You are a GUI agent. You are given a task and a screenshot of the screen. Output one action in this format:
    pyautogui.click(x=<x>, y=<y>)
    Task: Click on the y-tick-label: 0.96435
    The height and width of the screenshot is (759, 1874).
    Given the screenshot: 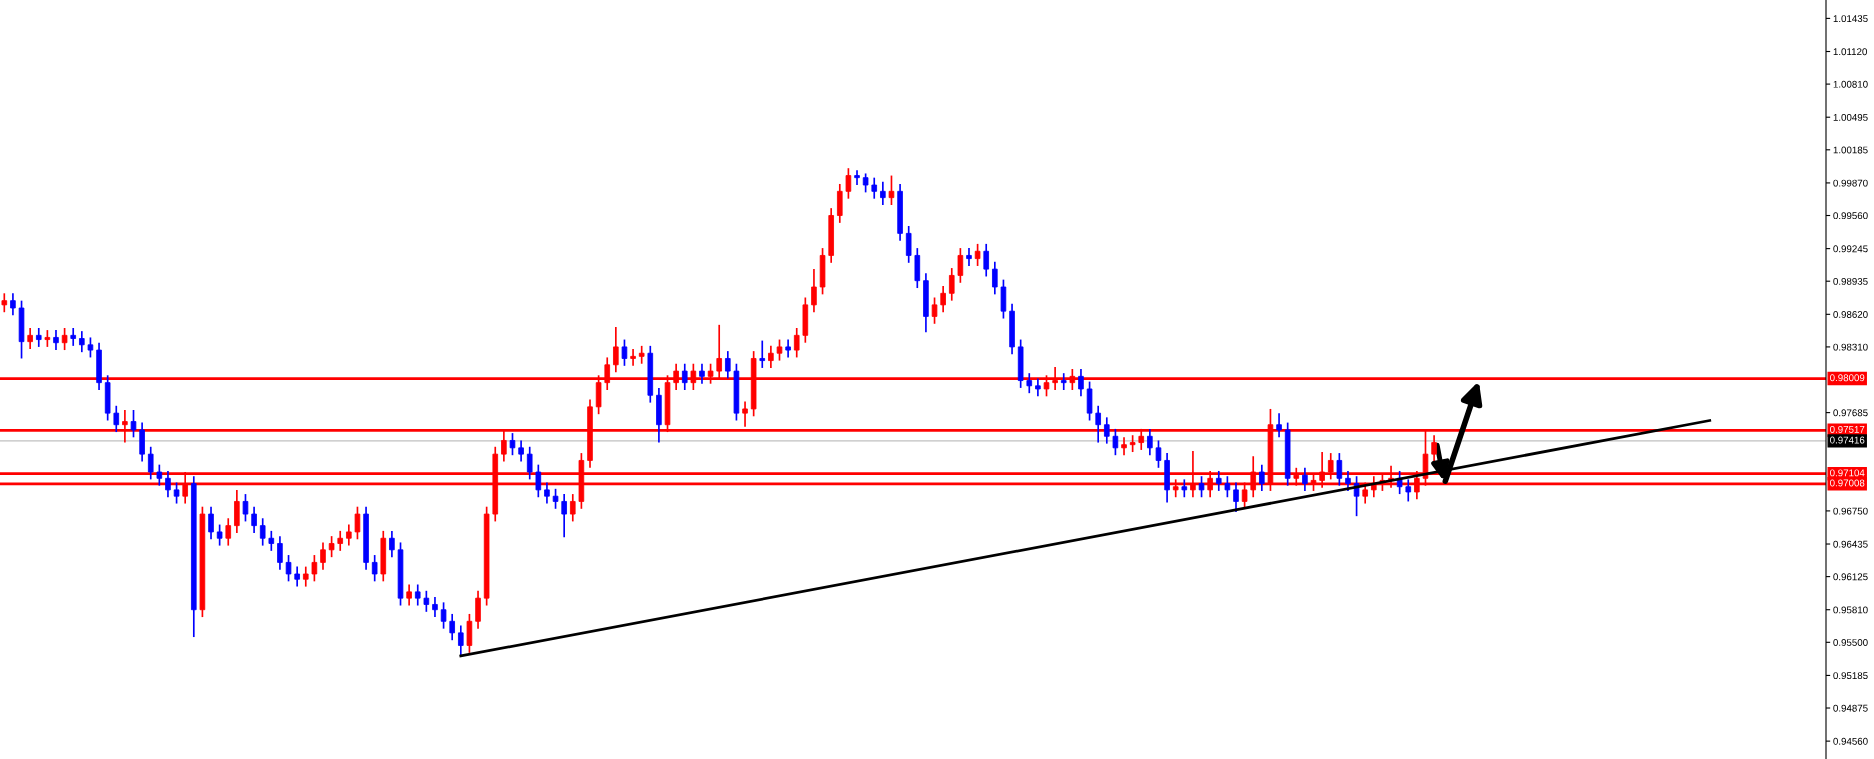 What is the action you would take?
    pyautogui.click(x=1850, y=544)
    